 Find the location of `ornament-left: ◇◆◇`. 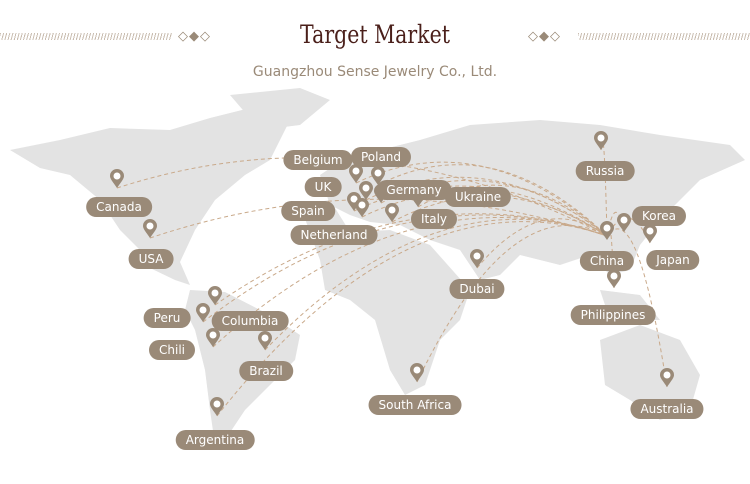

ornament-left: ◇◆◇ is located at coordinates (194, 36).